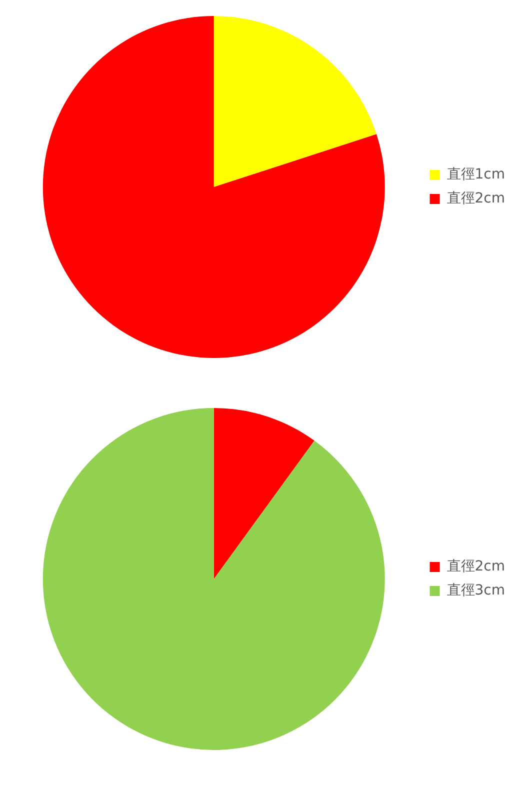 This screenshot has height=785, width=525. I want to click on legend-label: 直徑1cm, so click(476, 174).